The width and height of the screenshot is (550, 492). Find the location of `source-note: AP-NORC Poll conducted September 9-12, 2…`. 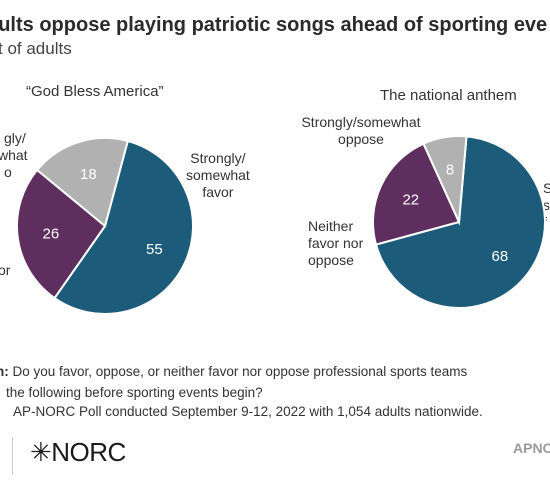

source-note: AP-NORC Poll conducted September 9-12, 2… is located at coordinates (248, 411).